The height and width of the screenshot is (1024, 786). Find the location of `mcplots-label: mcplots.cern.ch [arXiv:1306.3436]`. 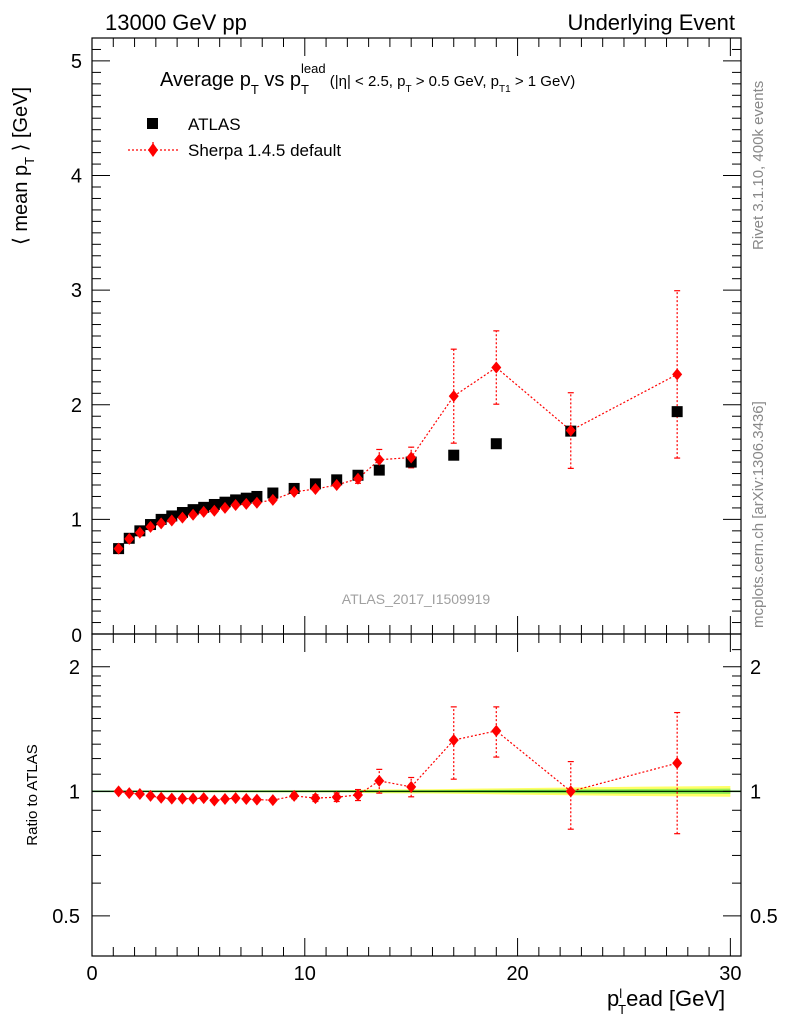

mcplots-label: mcplots.cern.ch [arXiv:1306.3436] is located at coordinates (758, 514).